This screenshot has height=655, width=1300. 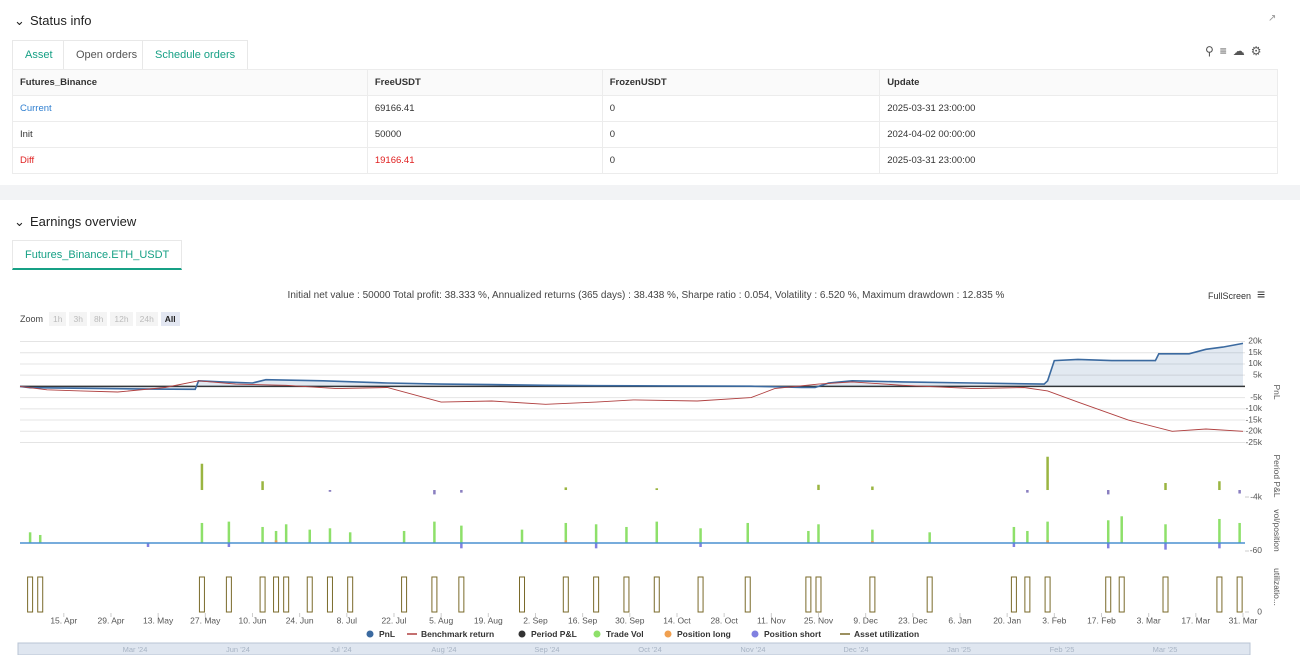 What do you see at coordinates (1272, 18) in the screenshot?
I see `expand-icon: ↗` at bounding box center [1272, 18].